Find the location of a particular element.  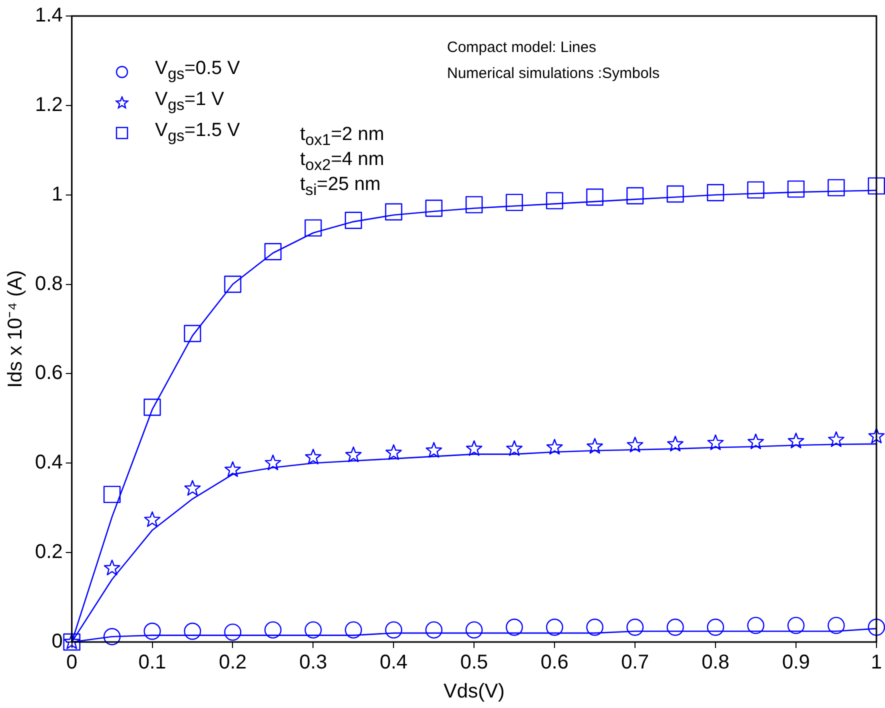

annotation: t$_{si}$=25 nm is located at coordinates (340, 187).